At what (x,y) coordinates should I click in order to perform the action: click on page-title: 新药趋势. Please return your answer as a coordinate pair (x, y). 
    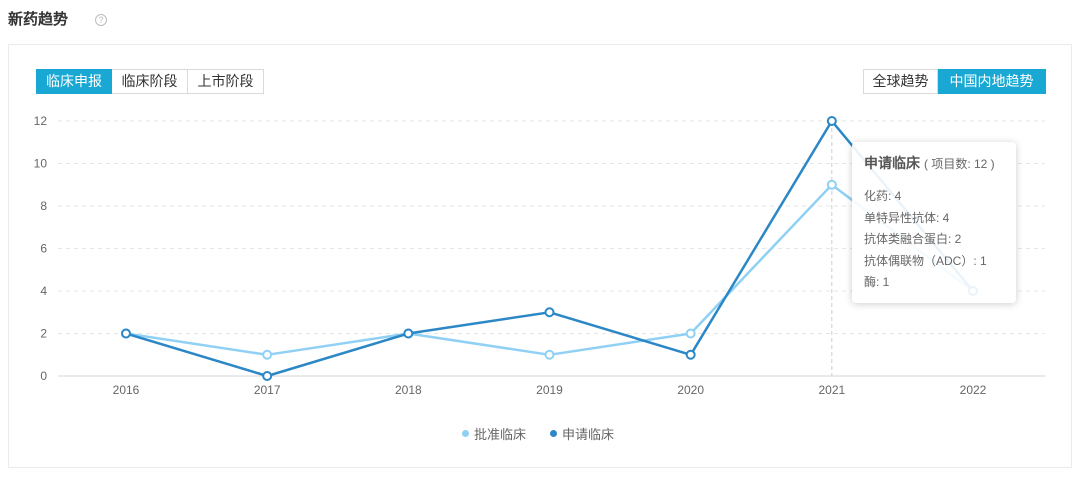
    Looking at the image, I should click on (38, 19).